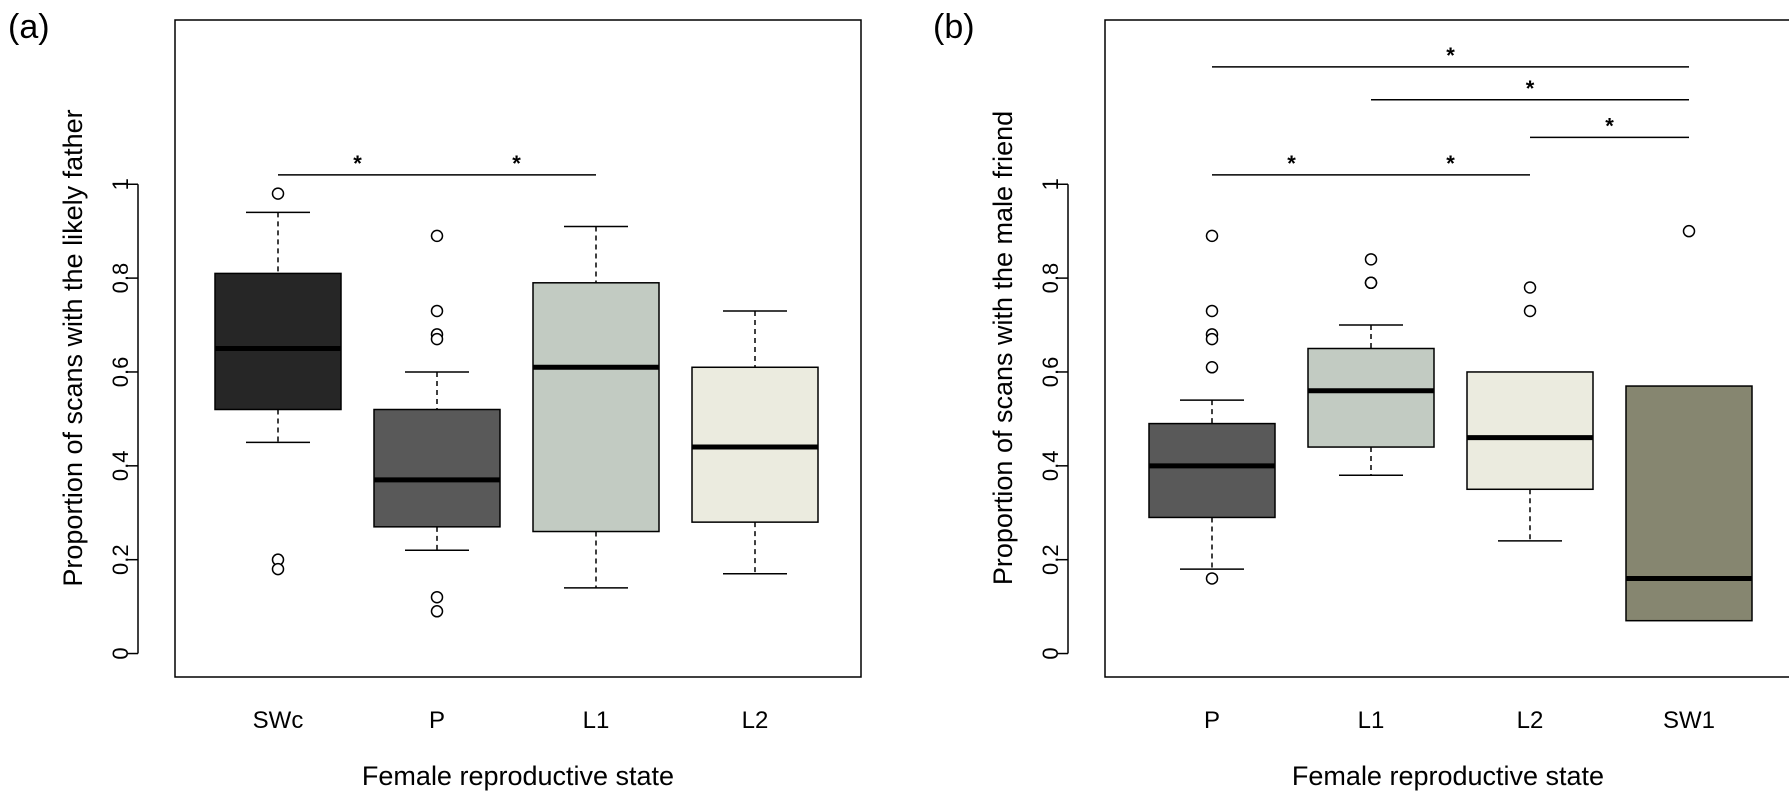 The width and height of the screenshot is (1789, 793). Describe the element at coordinates (120, 372) in the screenshot. I see `panel-a-y-tick-label: 0.6` at that location.